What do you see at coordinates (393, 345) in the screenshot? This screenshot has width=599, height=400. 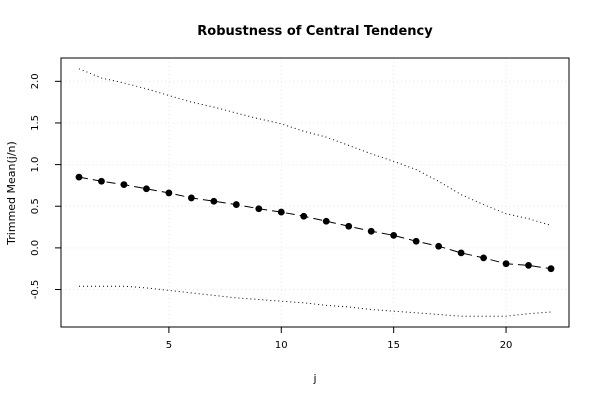 I see `x-tick-label-2: 15` at bounding box center [393, 345].